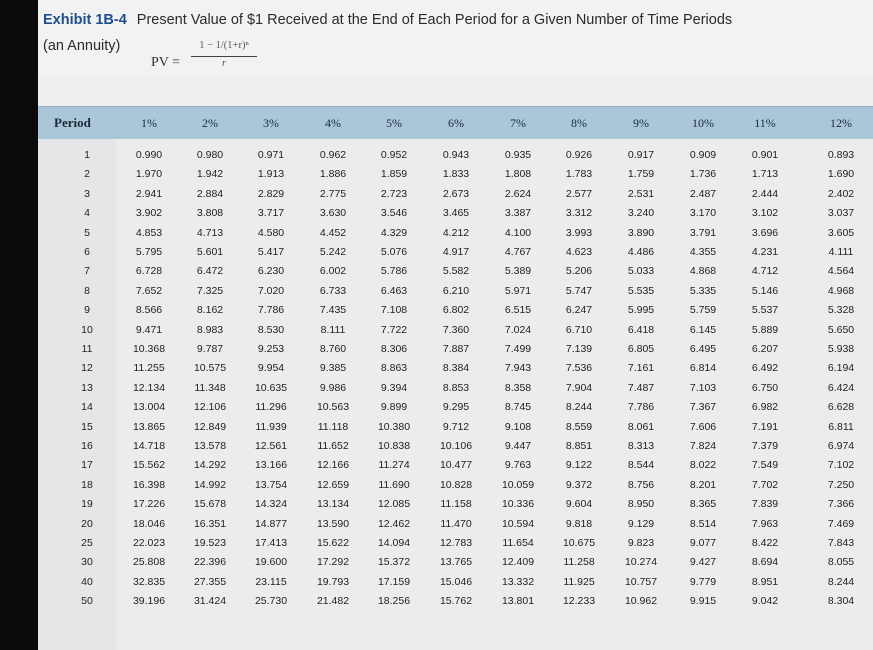 The height and width of the screenshot is (650, 873). I want to click on value-cell: 5.795, so click(149, 252).